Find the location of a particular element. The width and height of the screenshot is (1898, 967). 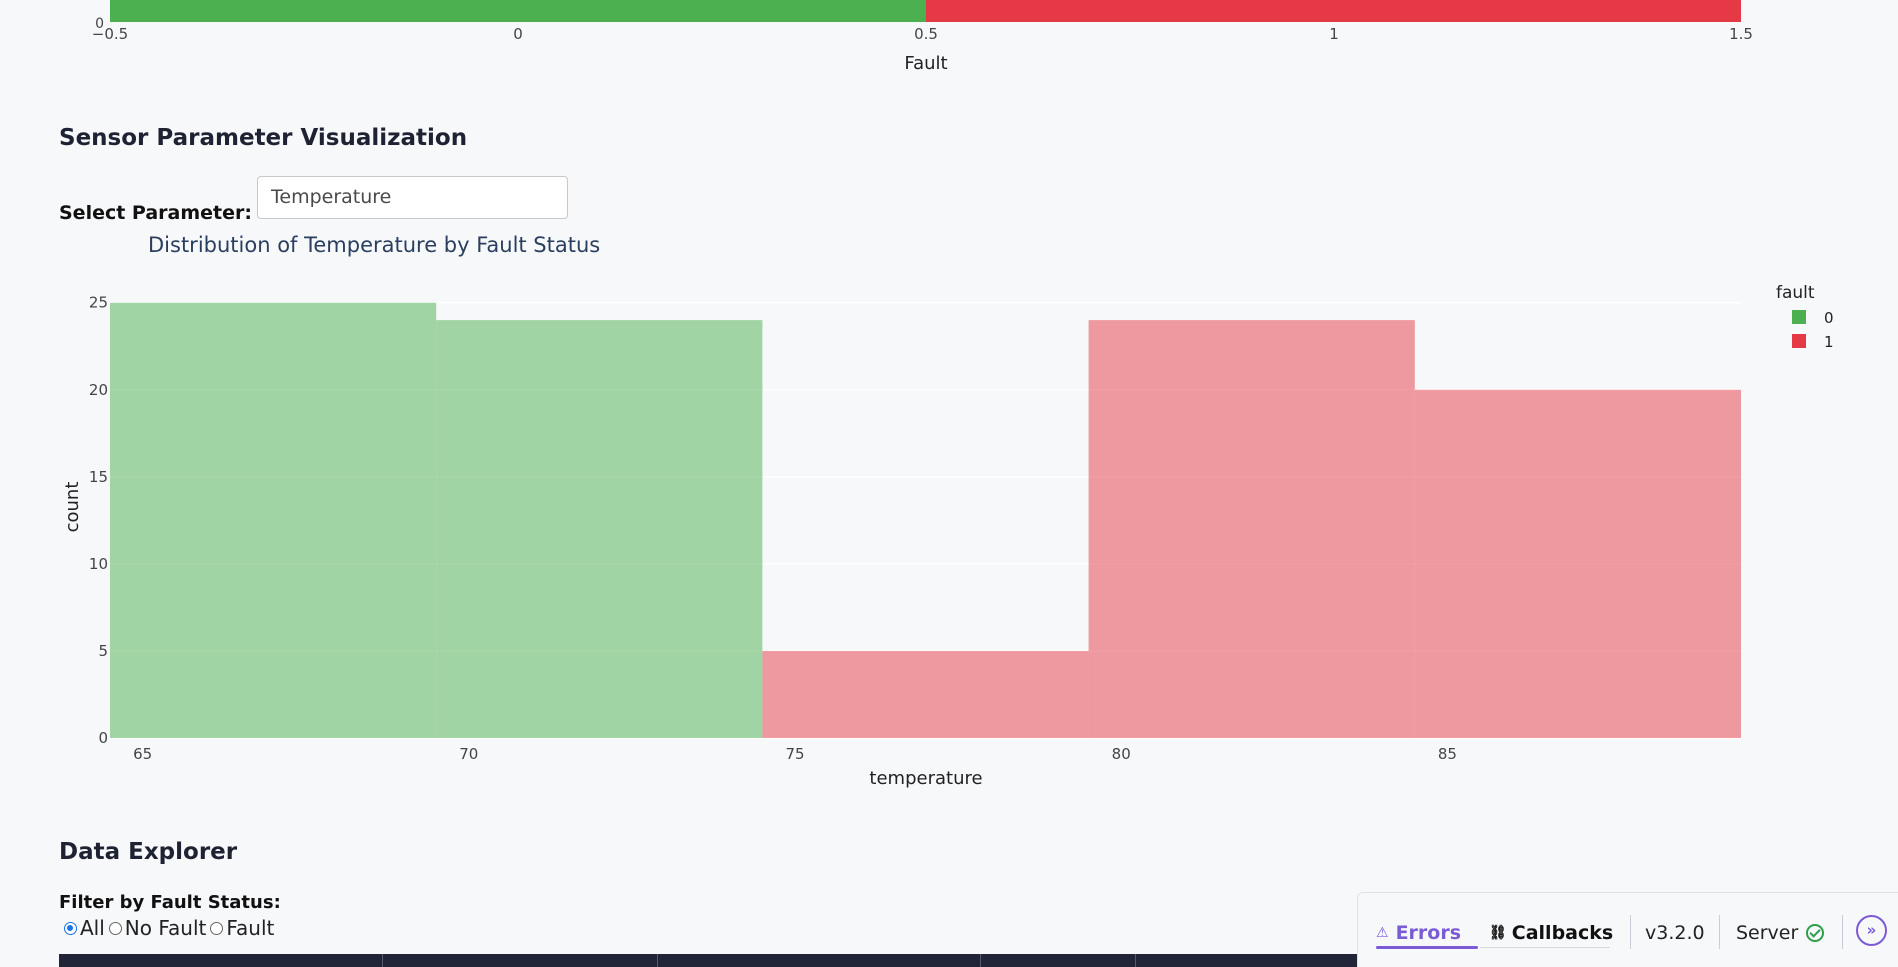

x-tick-label: 70 is located at coordinates (468, 754).